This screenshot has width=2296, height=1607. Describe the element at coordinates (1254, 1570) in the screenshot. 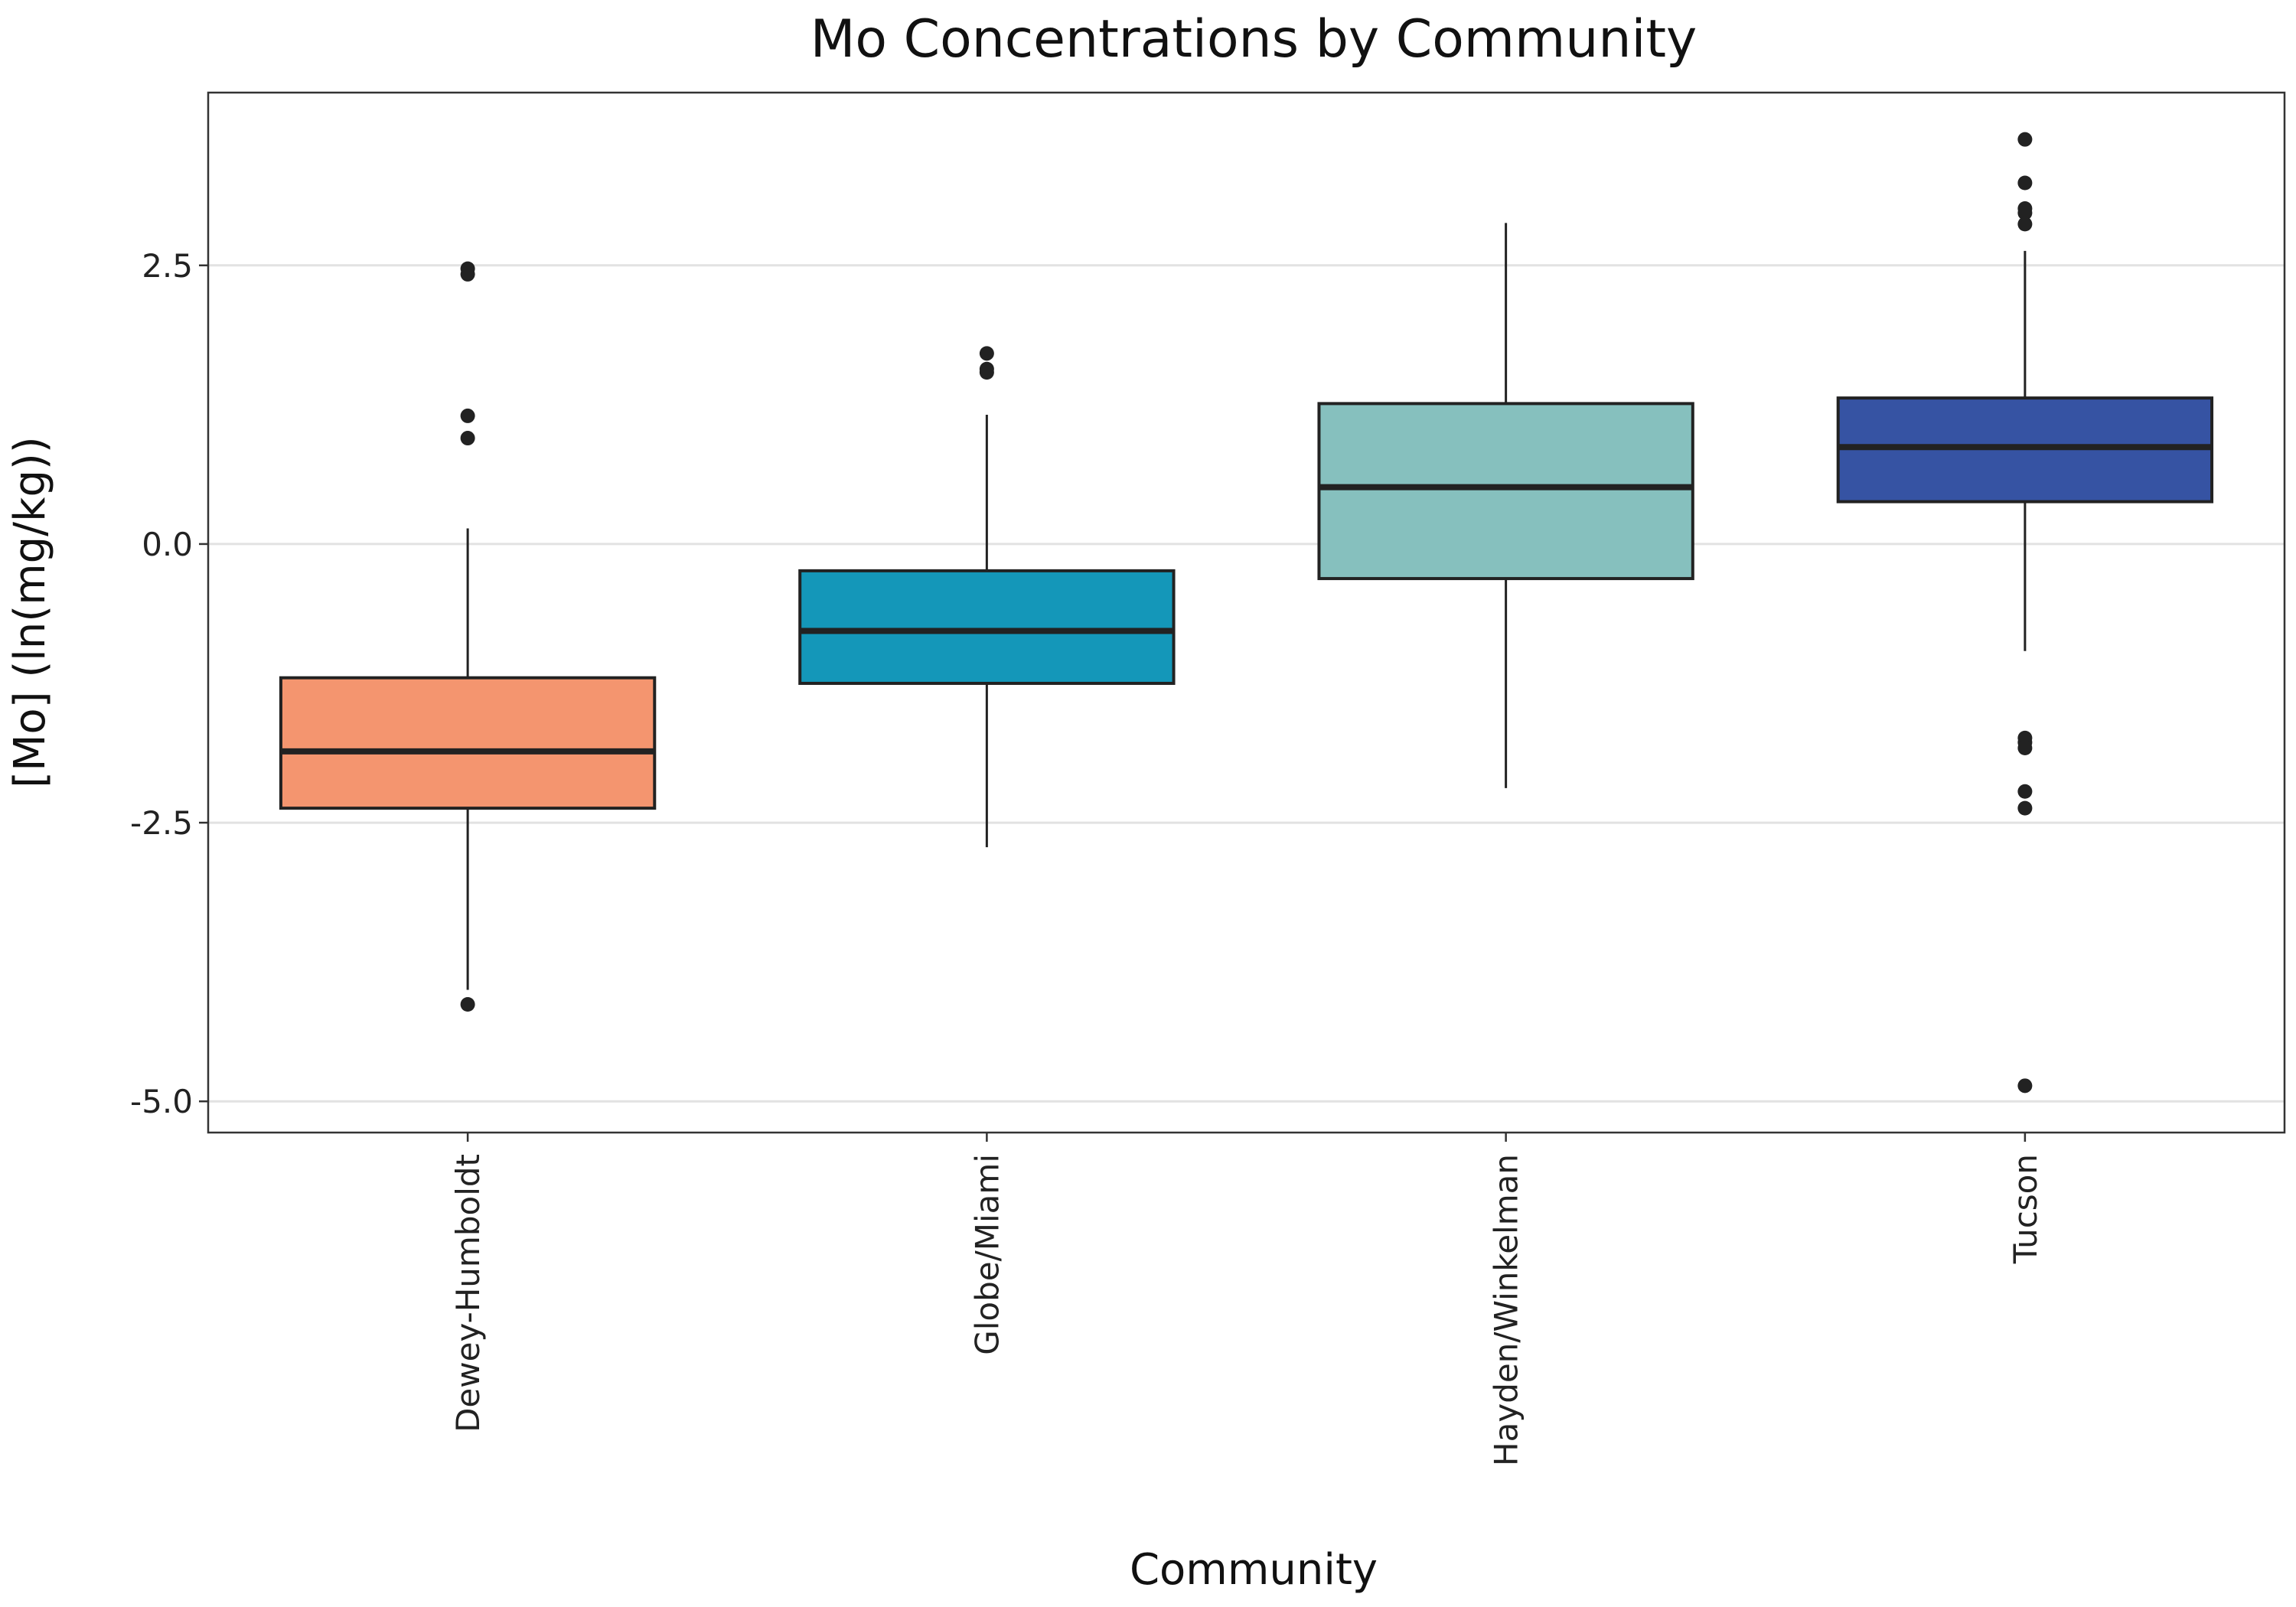

I see `x-axis-title: Community` at that location.